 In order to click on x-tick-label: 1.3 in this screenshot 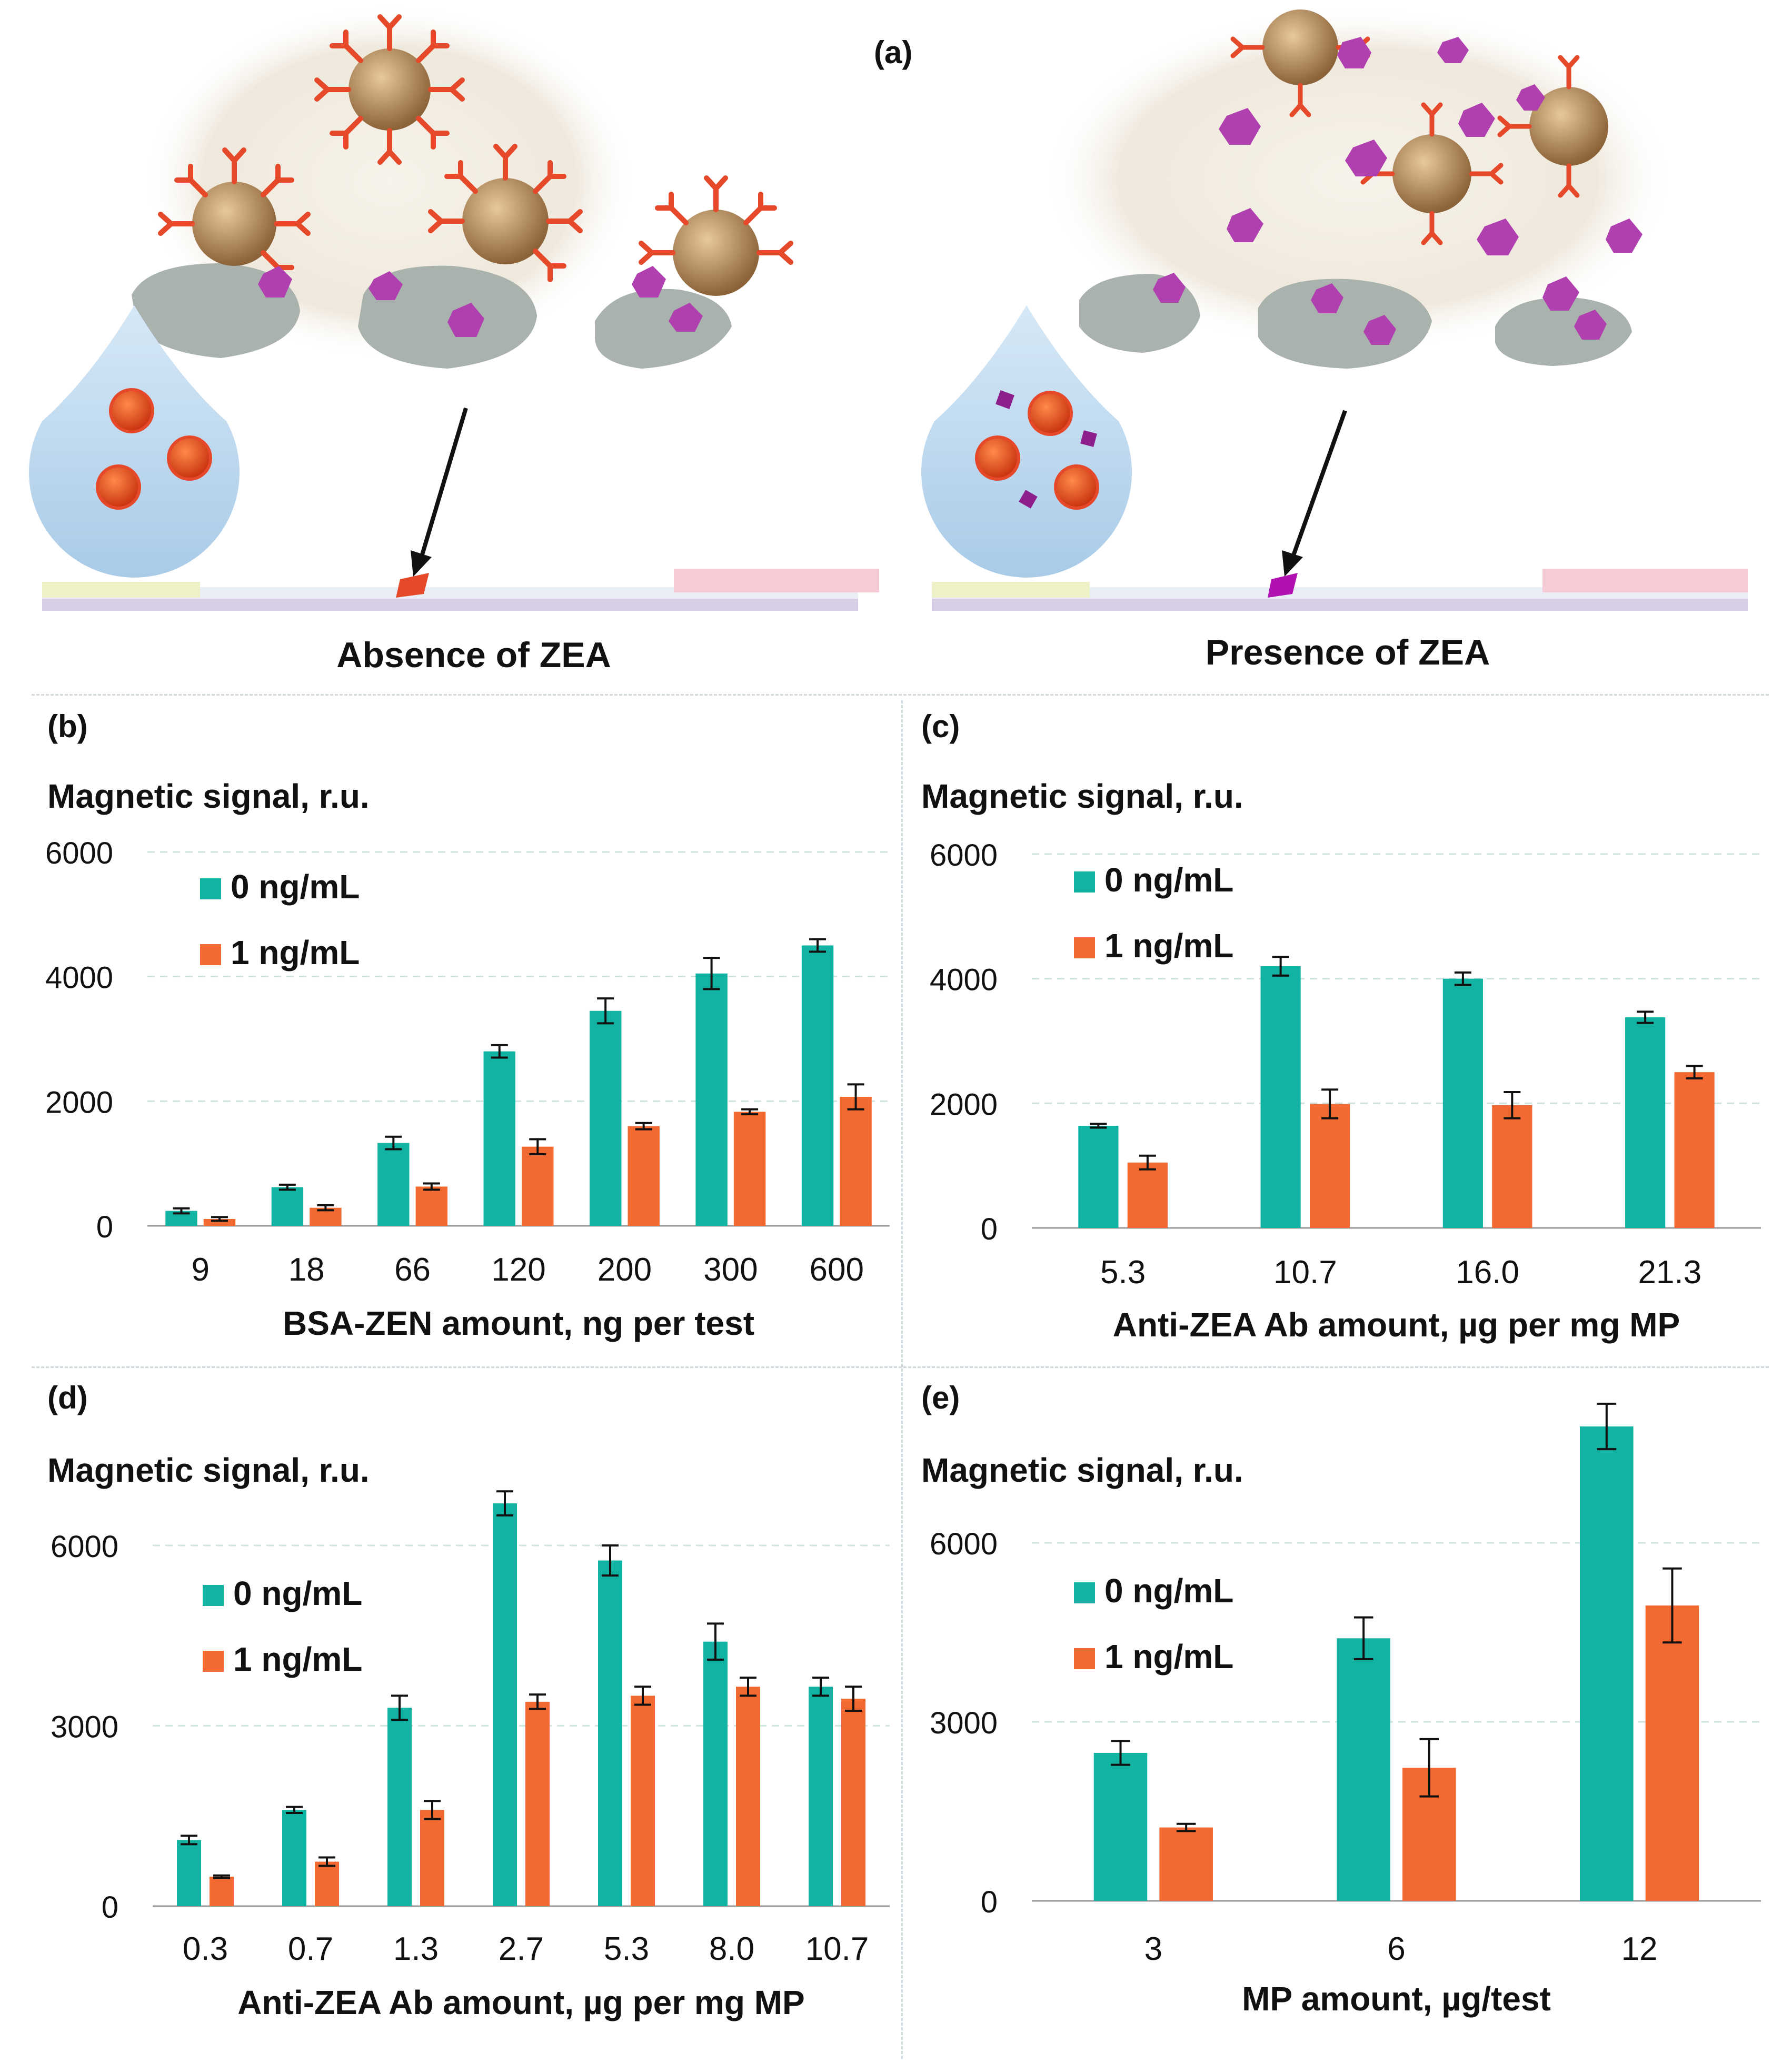, I will do `click(416, 1949)`.